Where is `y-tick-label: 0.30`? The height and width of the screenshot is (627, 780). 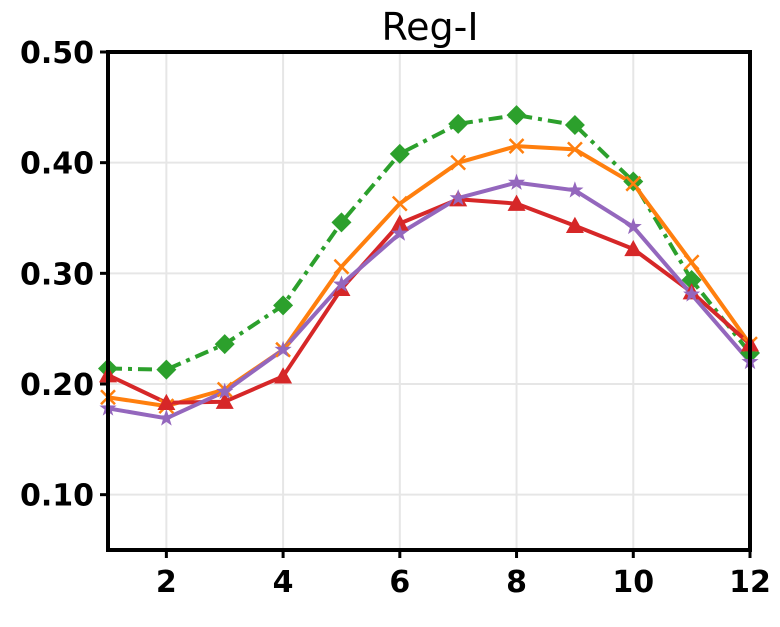 y-tick-label: 0.30 is located at coordinates (57, 274).